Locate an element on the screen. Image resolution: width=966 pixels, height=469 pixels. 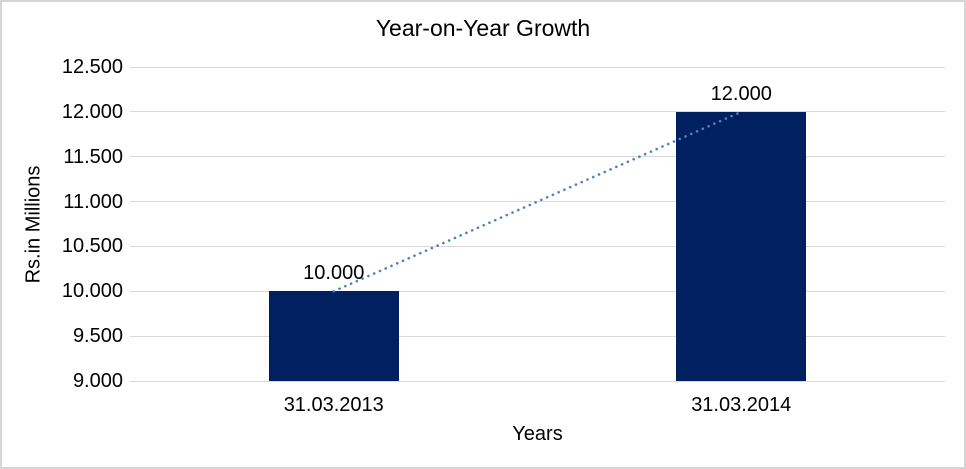
chart-title: Year-on-Year Growth is located at coordinates (483, 28).